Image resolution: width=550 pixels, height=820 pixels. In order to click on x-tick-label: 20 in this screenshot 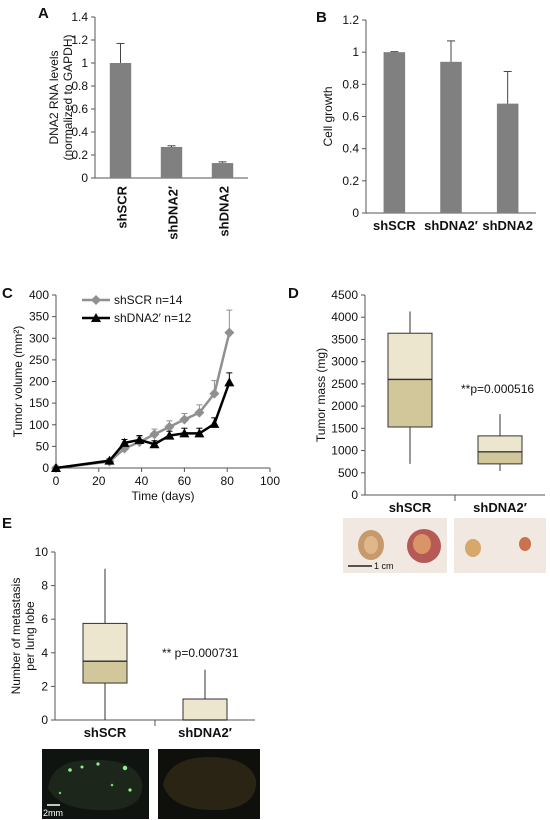, I will do `click(99, 481)`.